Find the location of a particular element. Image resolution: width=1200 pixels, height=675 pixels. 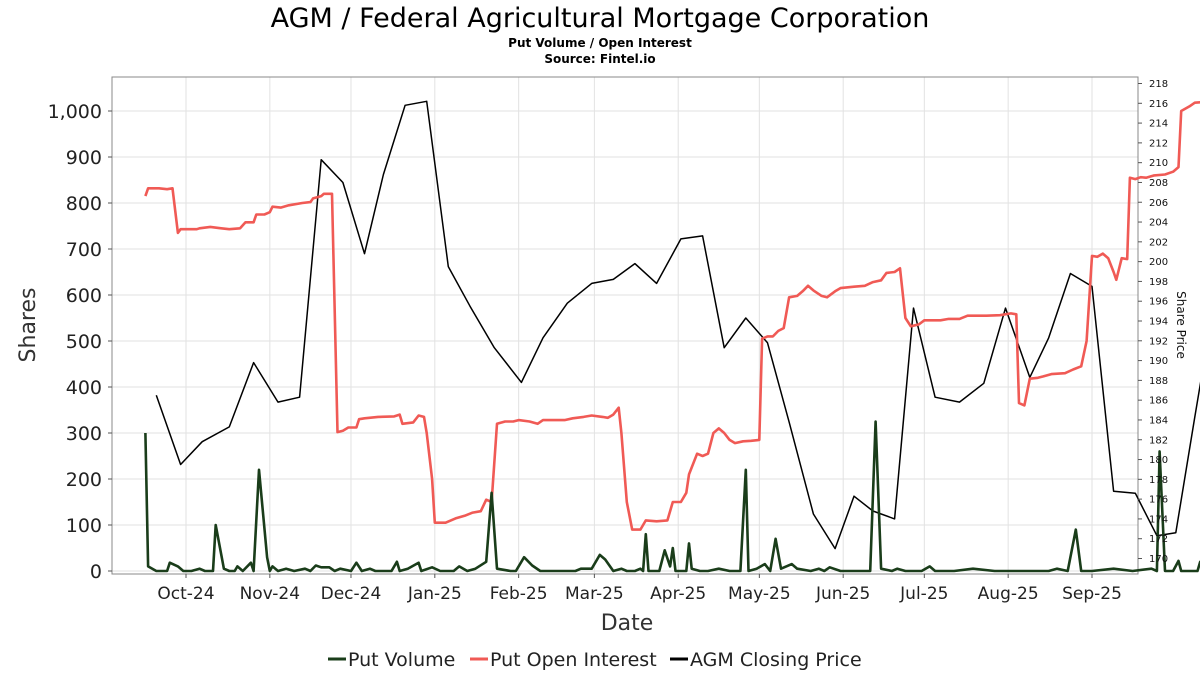

y2-tick-label: 206 is located at coordinates (1158, 203).